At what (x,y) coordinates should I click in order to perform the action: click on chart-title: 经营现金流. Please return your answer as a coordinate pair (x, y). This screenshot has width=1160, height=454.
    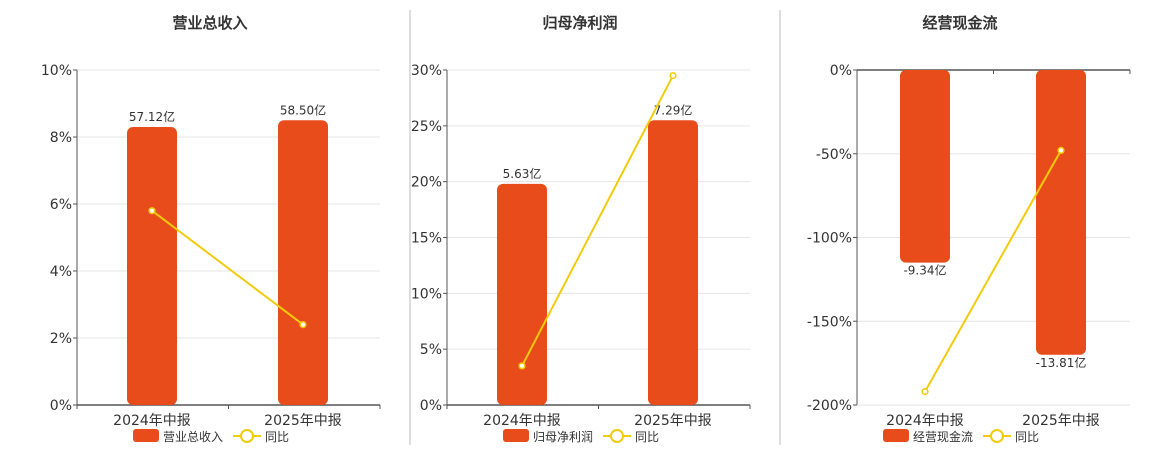
    Looking at the image, I should click on (959, 23).